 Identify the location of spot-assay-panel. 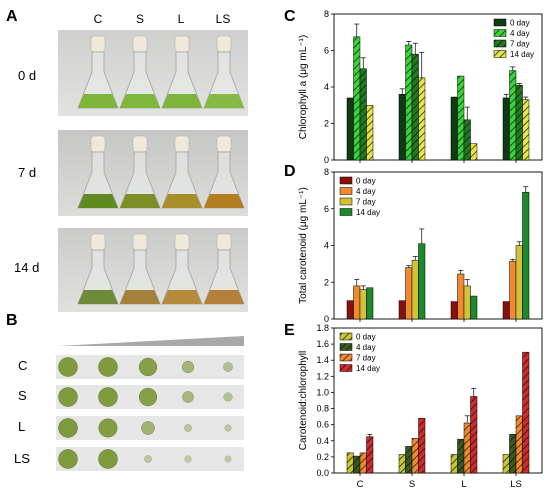
(150, 403).